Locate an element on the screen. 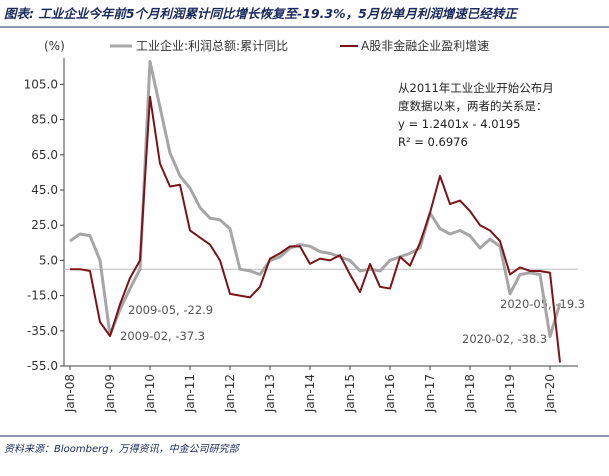  x-tick-label: Jan-11 is located at coordinates (190, 393).